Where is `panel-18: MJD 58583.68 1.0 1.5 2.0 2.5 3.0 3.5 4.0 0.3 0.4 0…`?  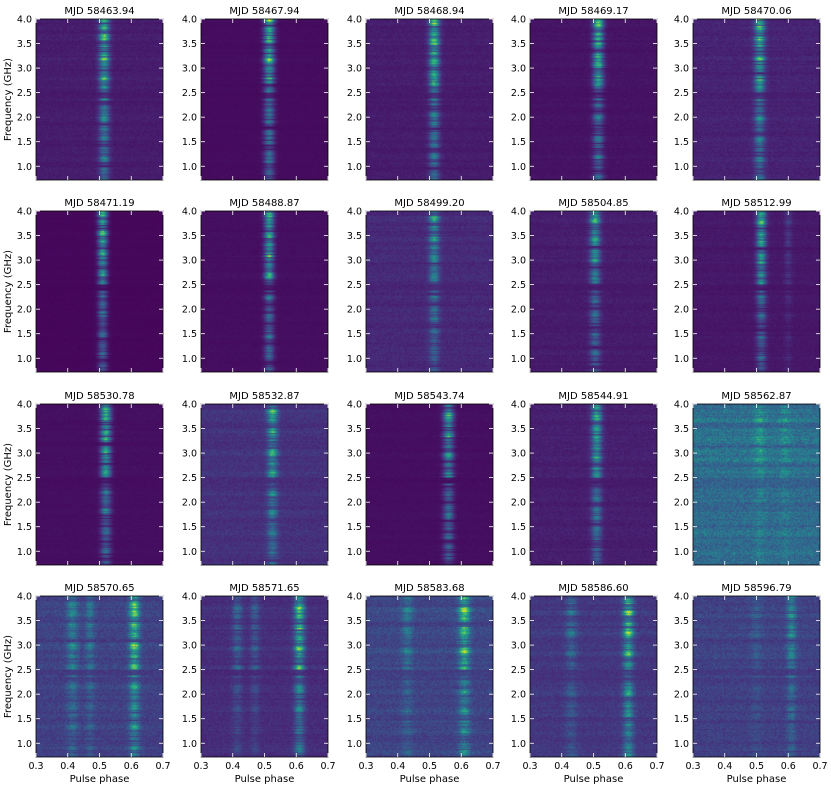 panel-18: MJD 58583.68 1.0 1.5 2.0 2.5 3.0 3.5 4.0 0.3 0.4 0… is located at coordinates (424, 684).